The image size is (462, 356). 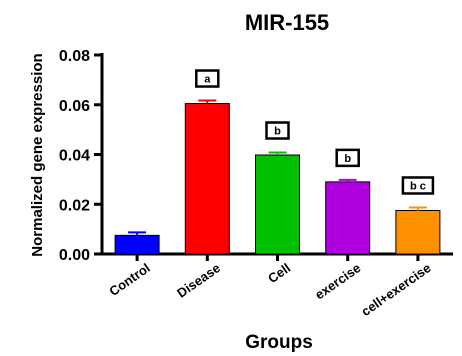 I want to click on bar-control, so click(x=137, y=244).